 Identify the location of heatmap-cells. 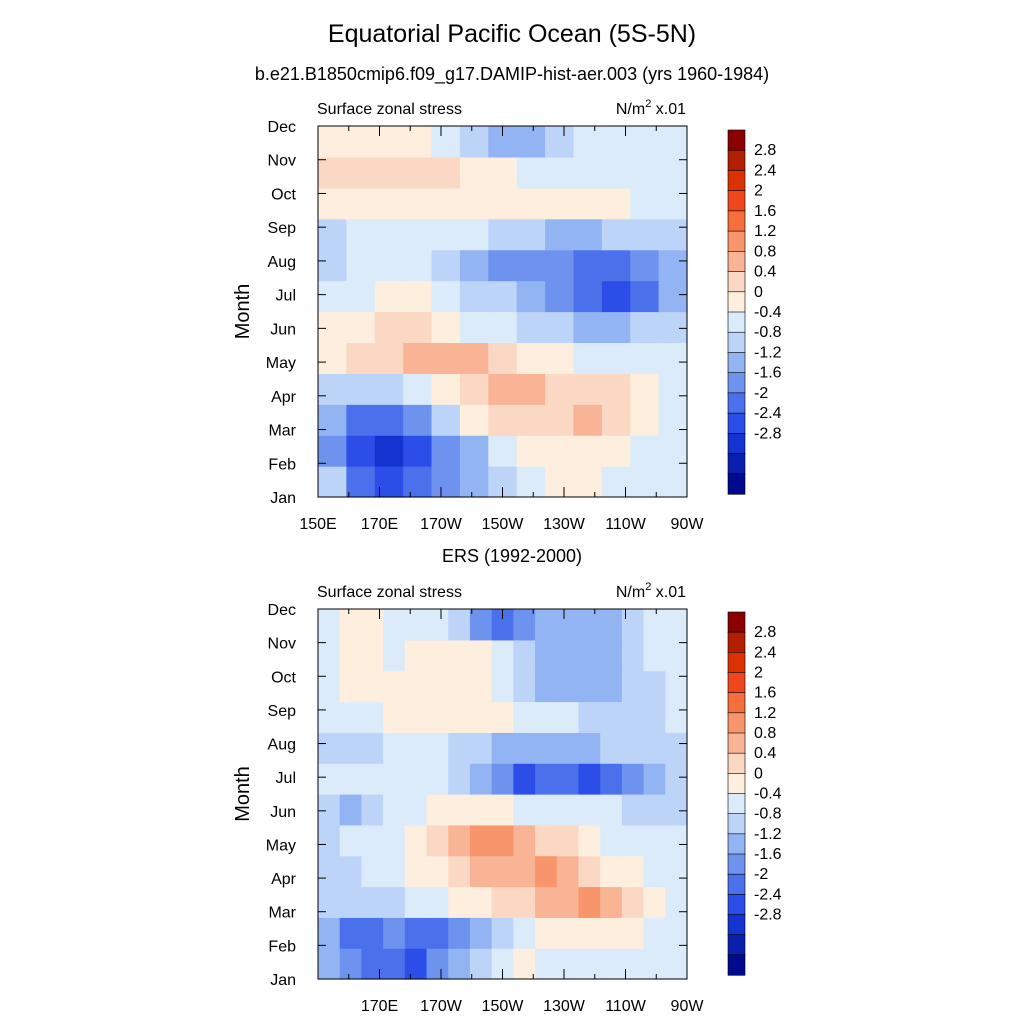
(503, 794).